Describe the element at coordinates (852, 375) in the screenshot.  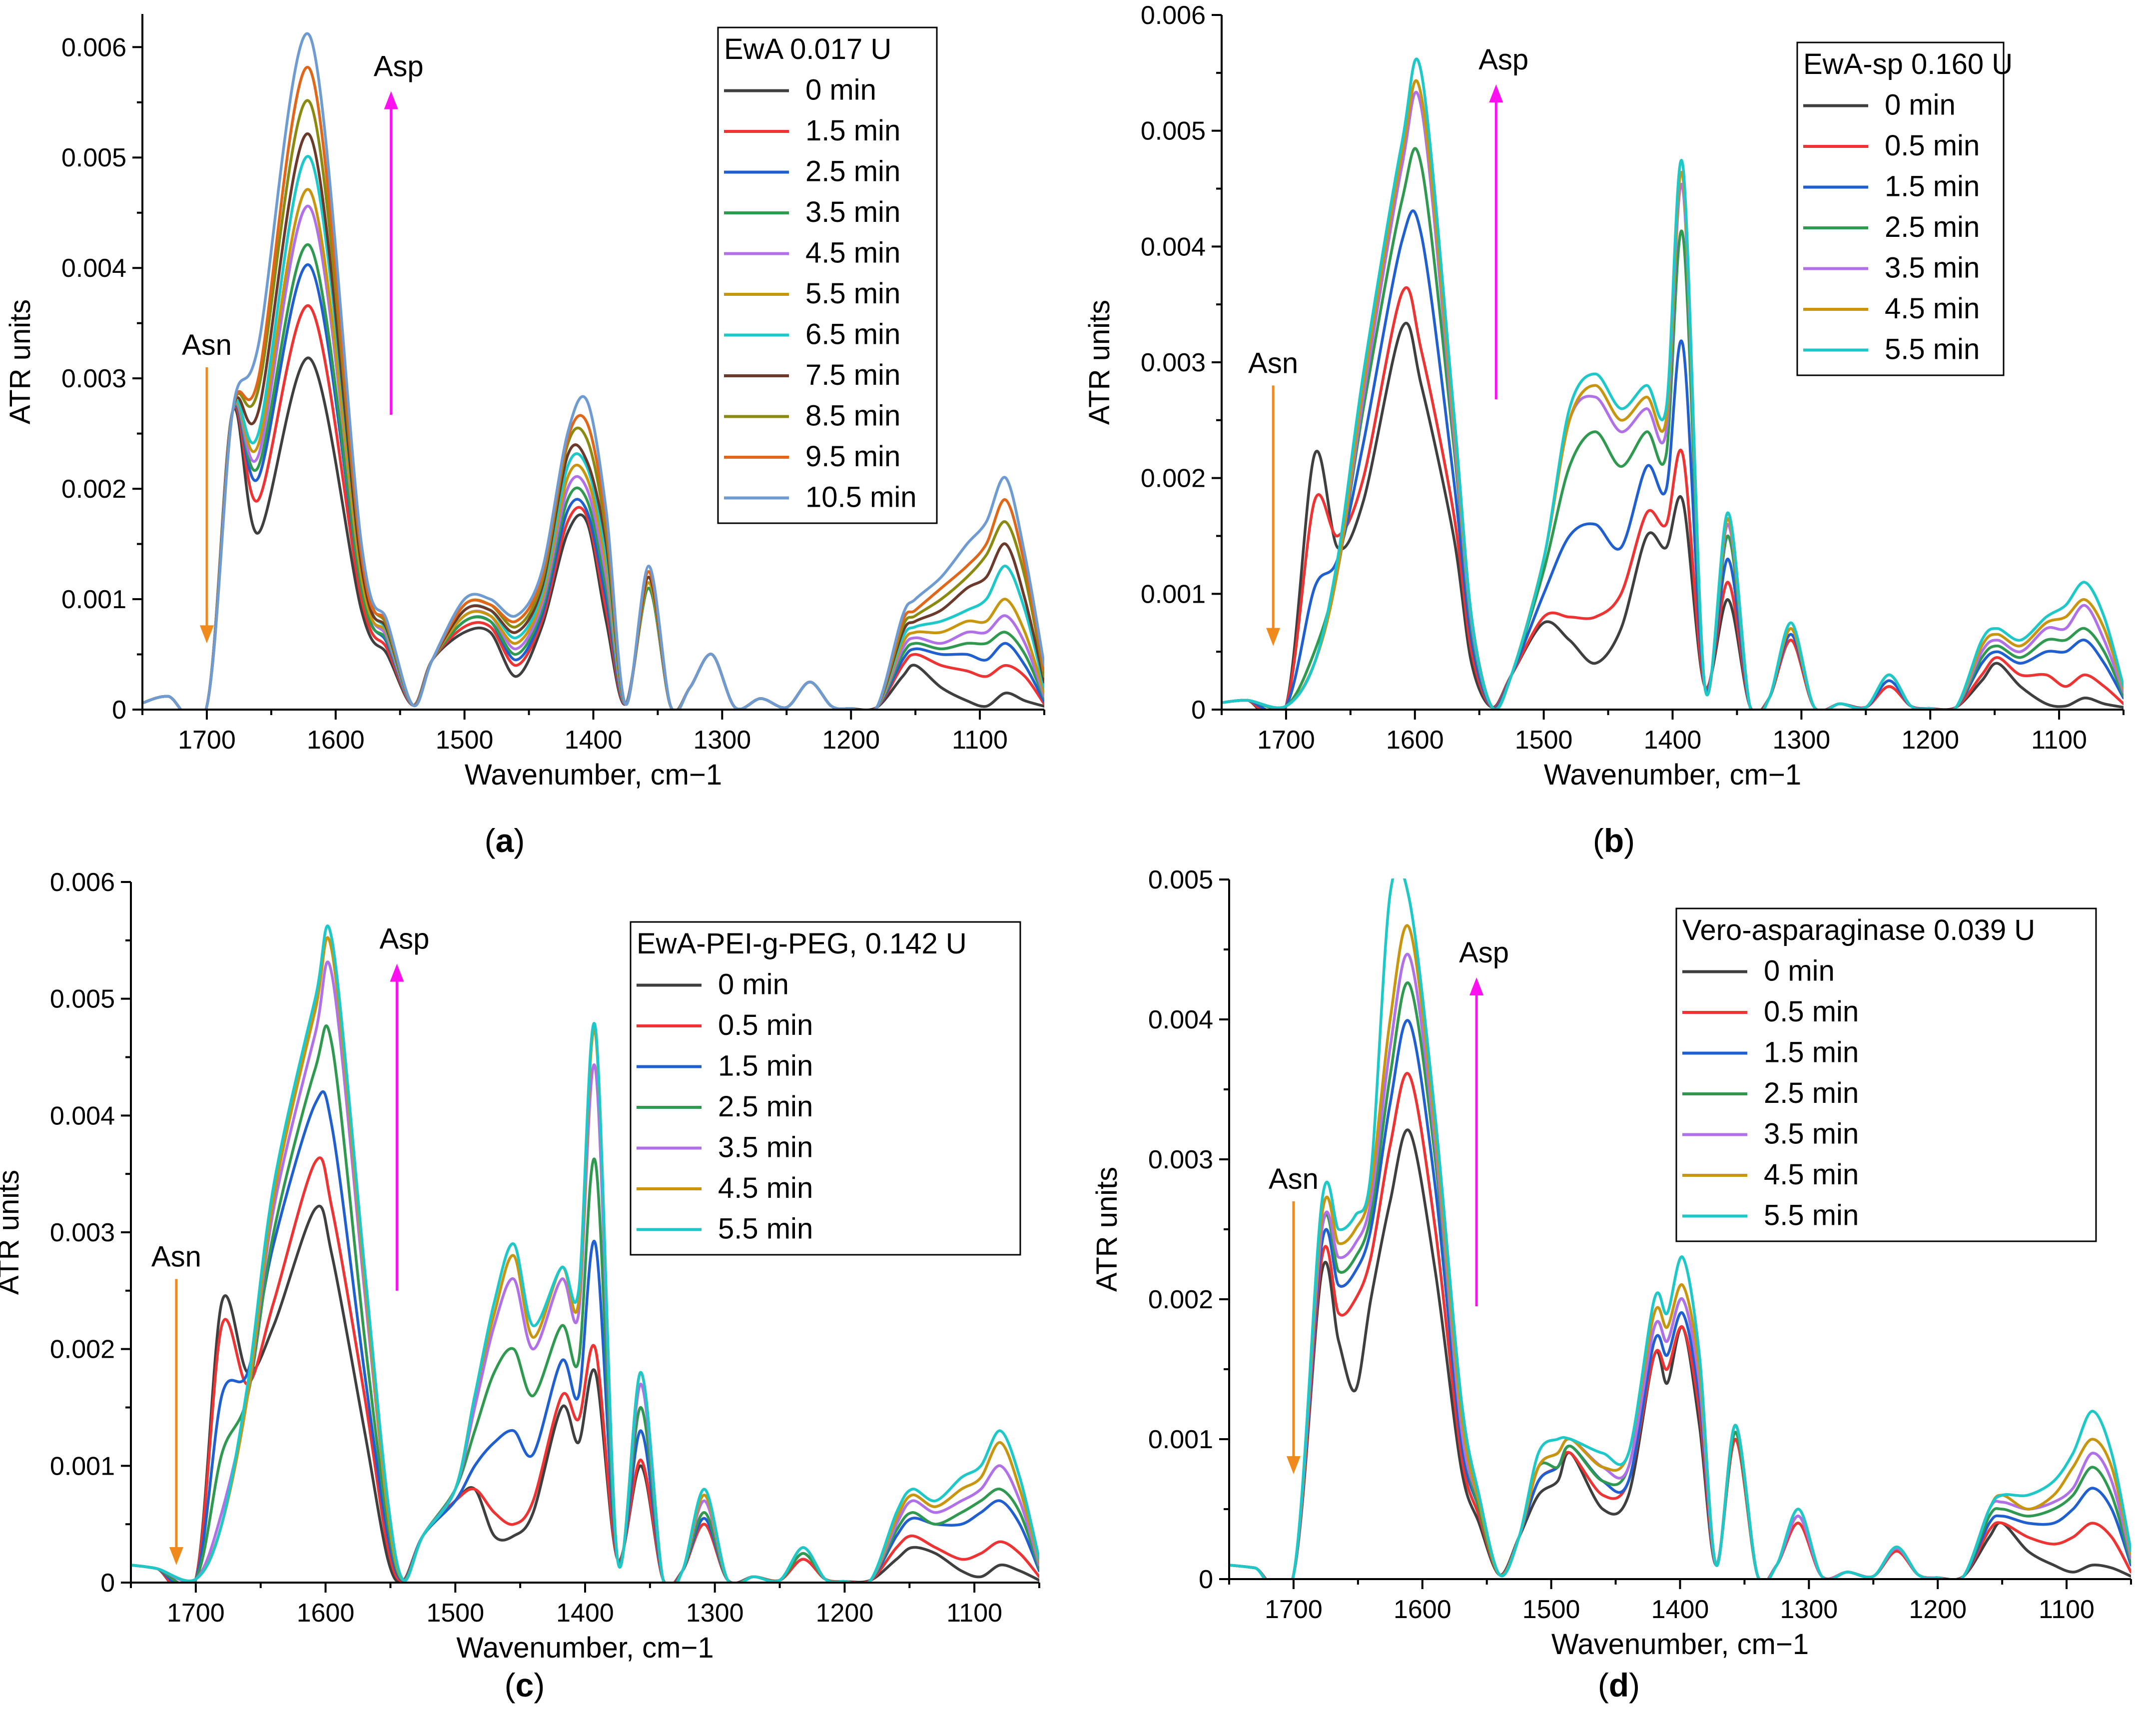
I see `legend-entry: 7.5 min` at that location.